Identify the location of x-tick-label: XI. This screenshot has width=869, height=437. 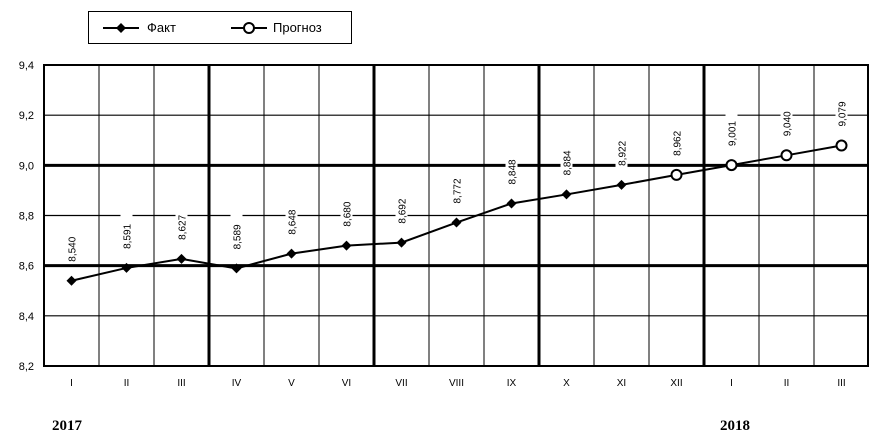
(621, 383).